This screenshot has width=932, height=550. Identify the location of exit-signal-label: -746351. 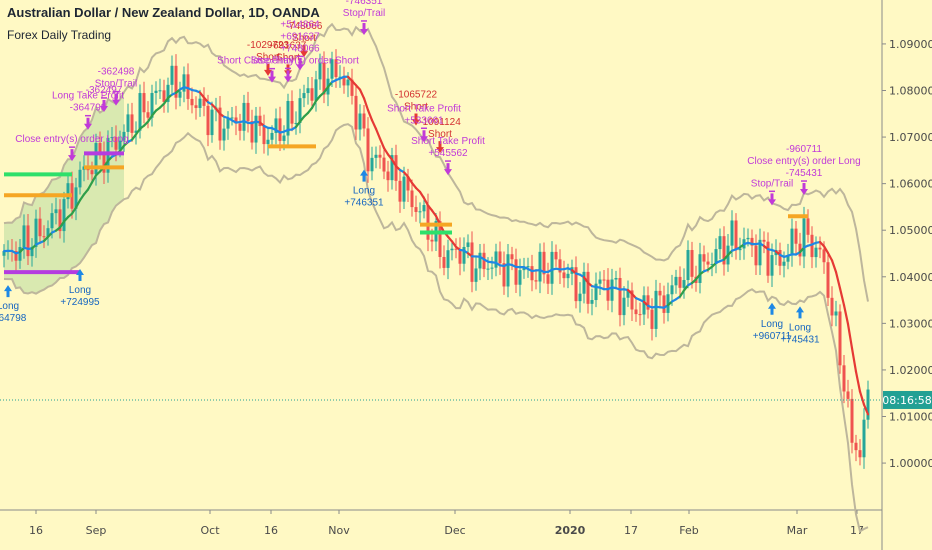
(364, 3).